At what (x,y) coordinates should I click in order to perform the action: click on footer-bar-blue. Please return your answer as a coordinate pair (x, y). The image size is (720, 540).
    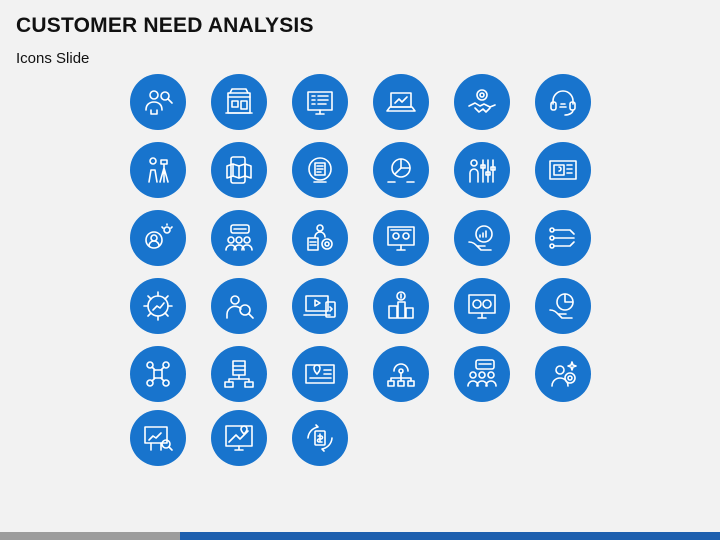
    Looking at the image, I should click on (450, 536).